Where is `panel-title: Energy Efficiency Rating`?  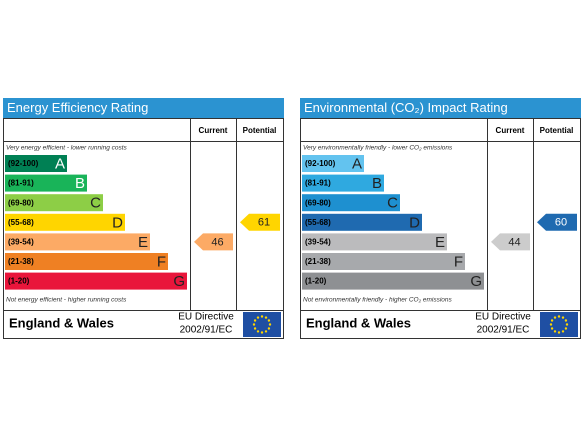
panel-title: Energy Efficiency Rating is located at coordinates (77, 107).